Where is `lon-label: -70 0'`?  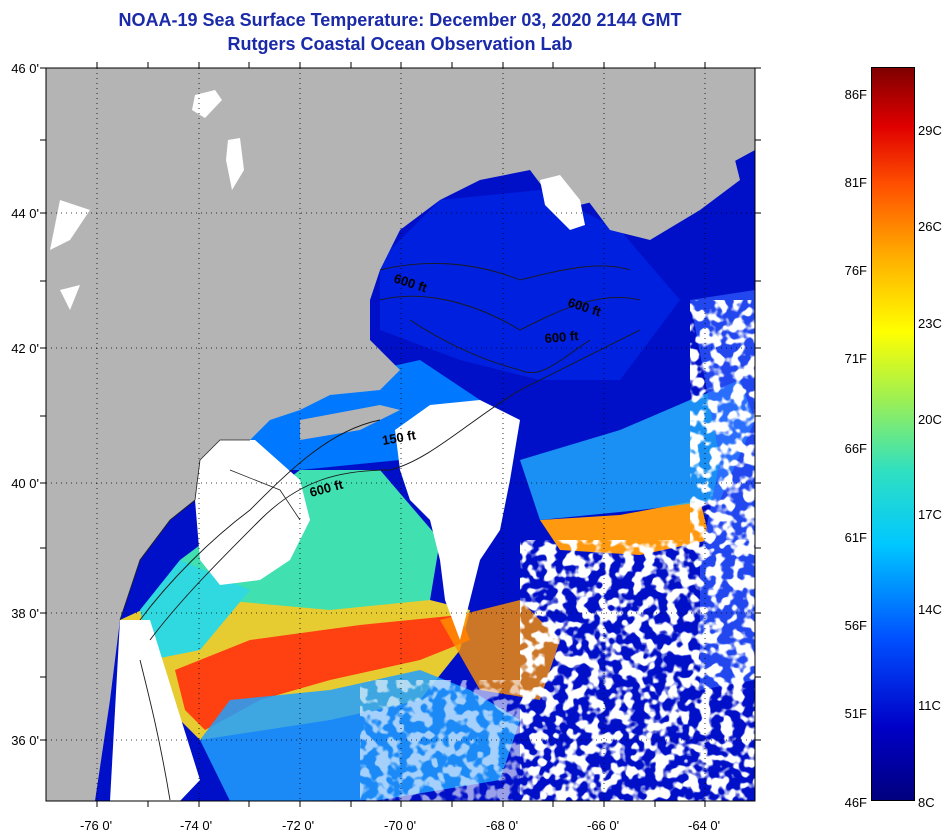 lon-label: -70 0' is located at coordinates (400, 825).